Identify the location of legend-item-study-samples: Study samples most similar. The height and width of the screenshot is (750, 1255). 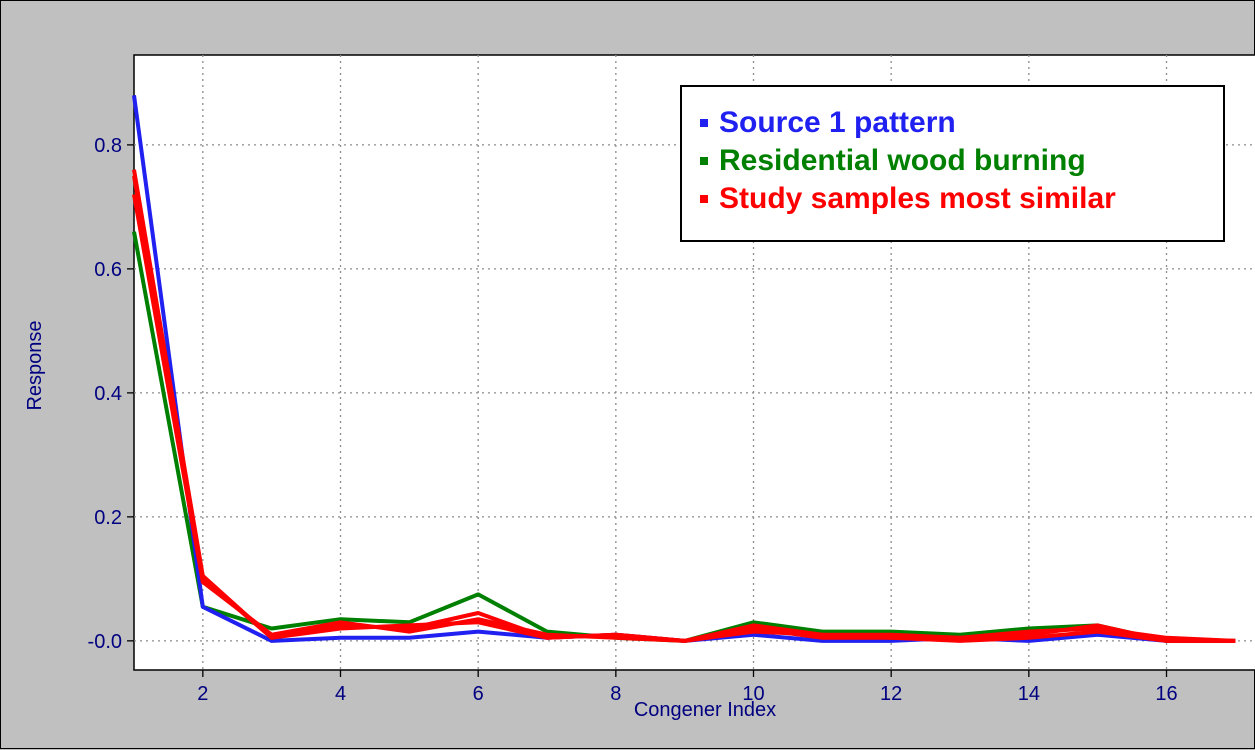
(961, 199).